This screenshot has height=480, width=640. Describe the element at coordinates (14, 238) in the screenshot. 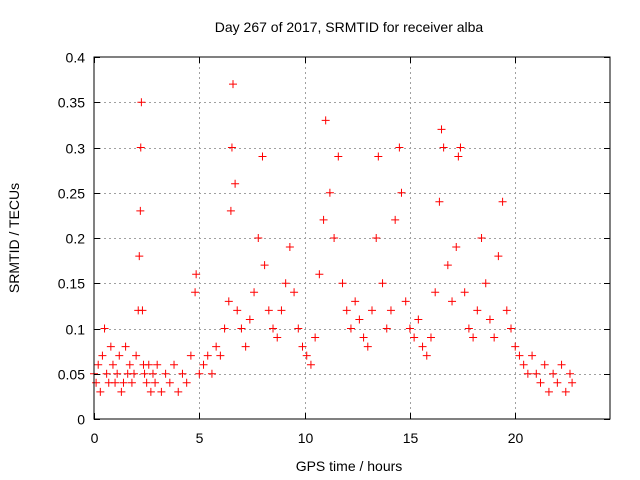

I see `y-axis-label: SRMTID / TECUs` at that location.